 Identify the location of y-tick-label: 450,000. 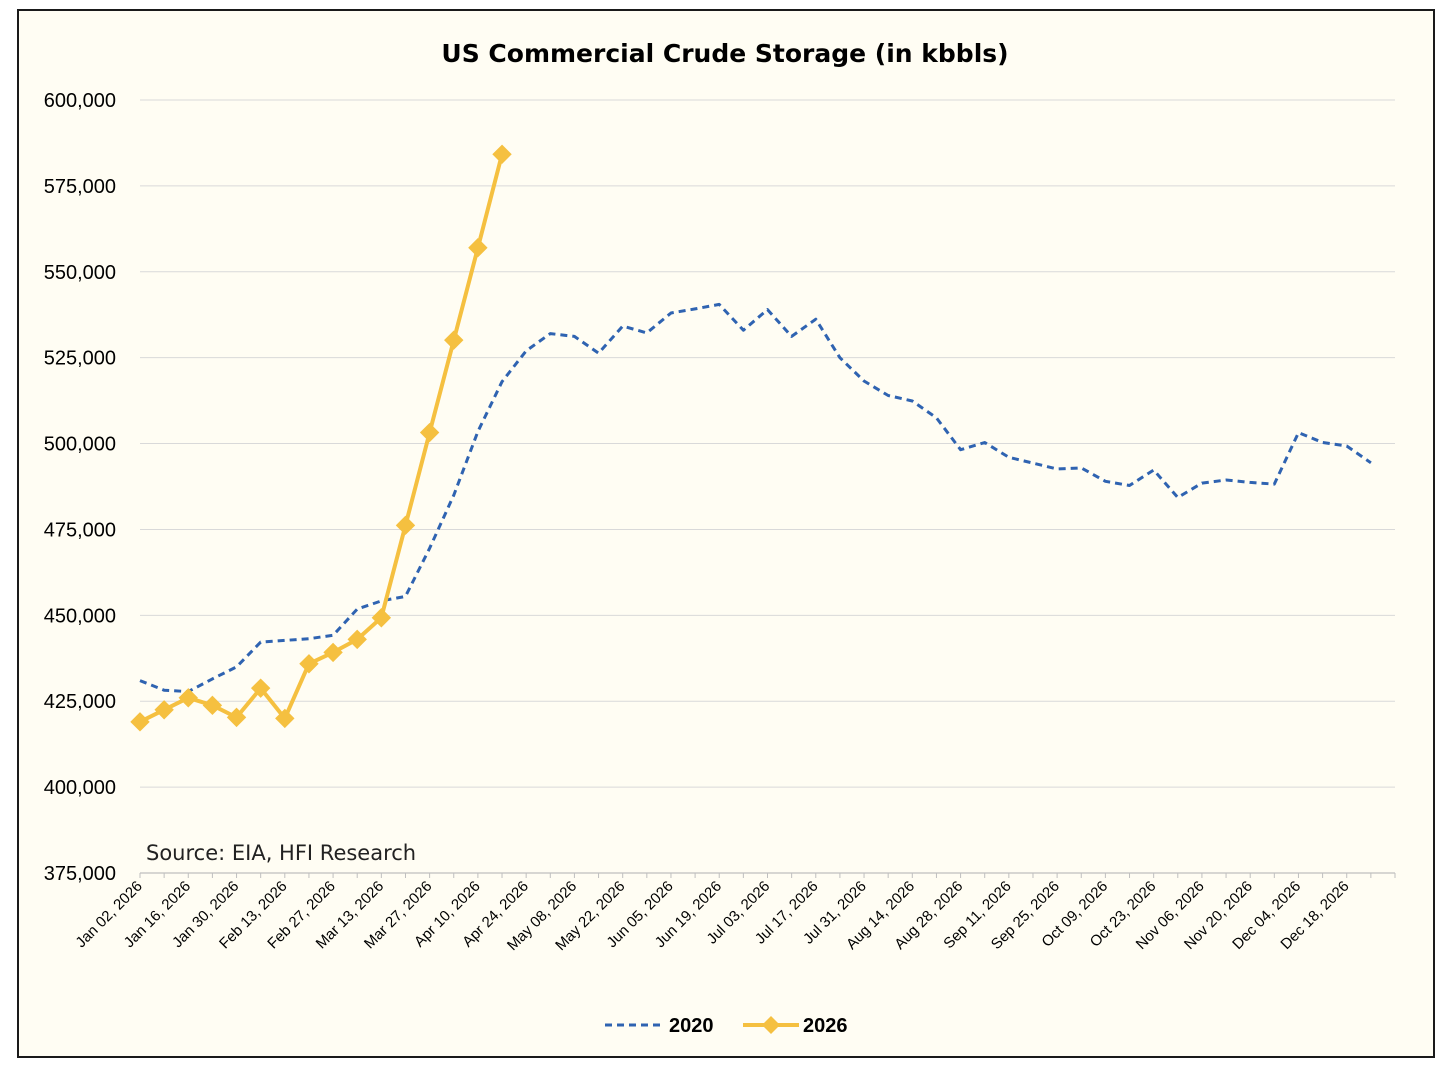
(80, 616).